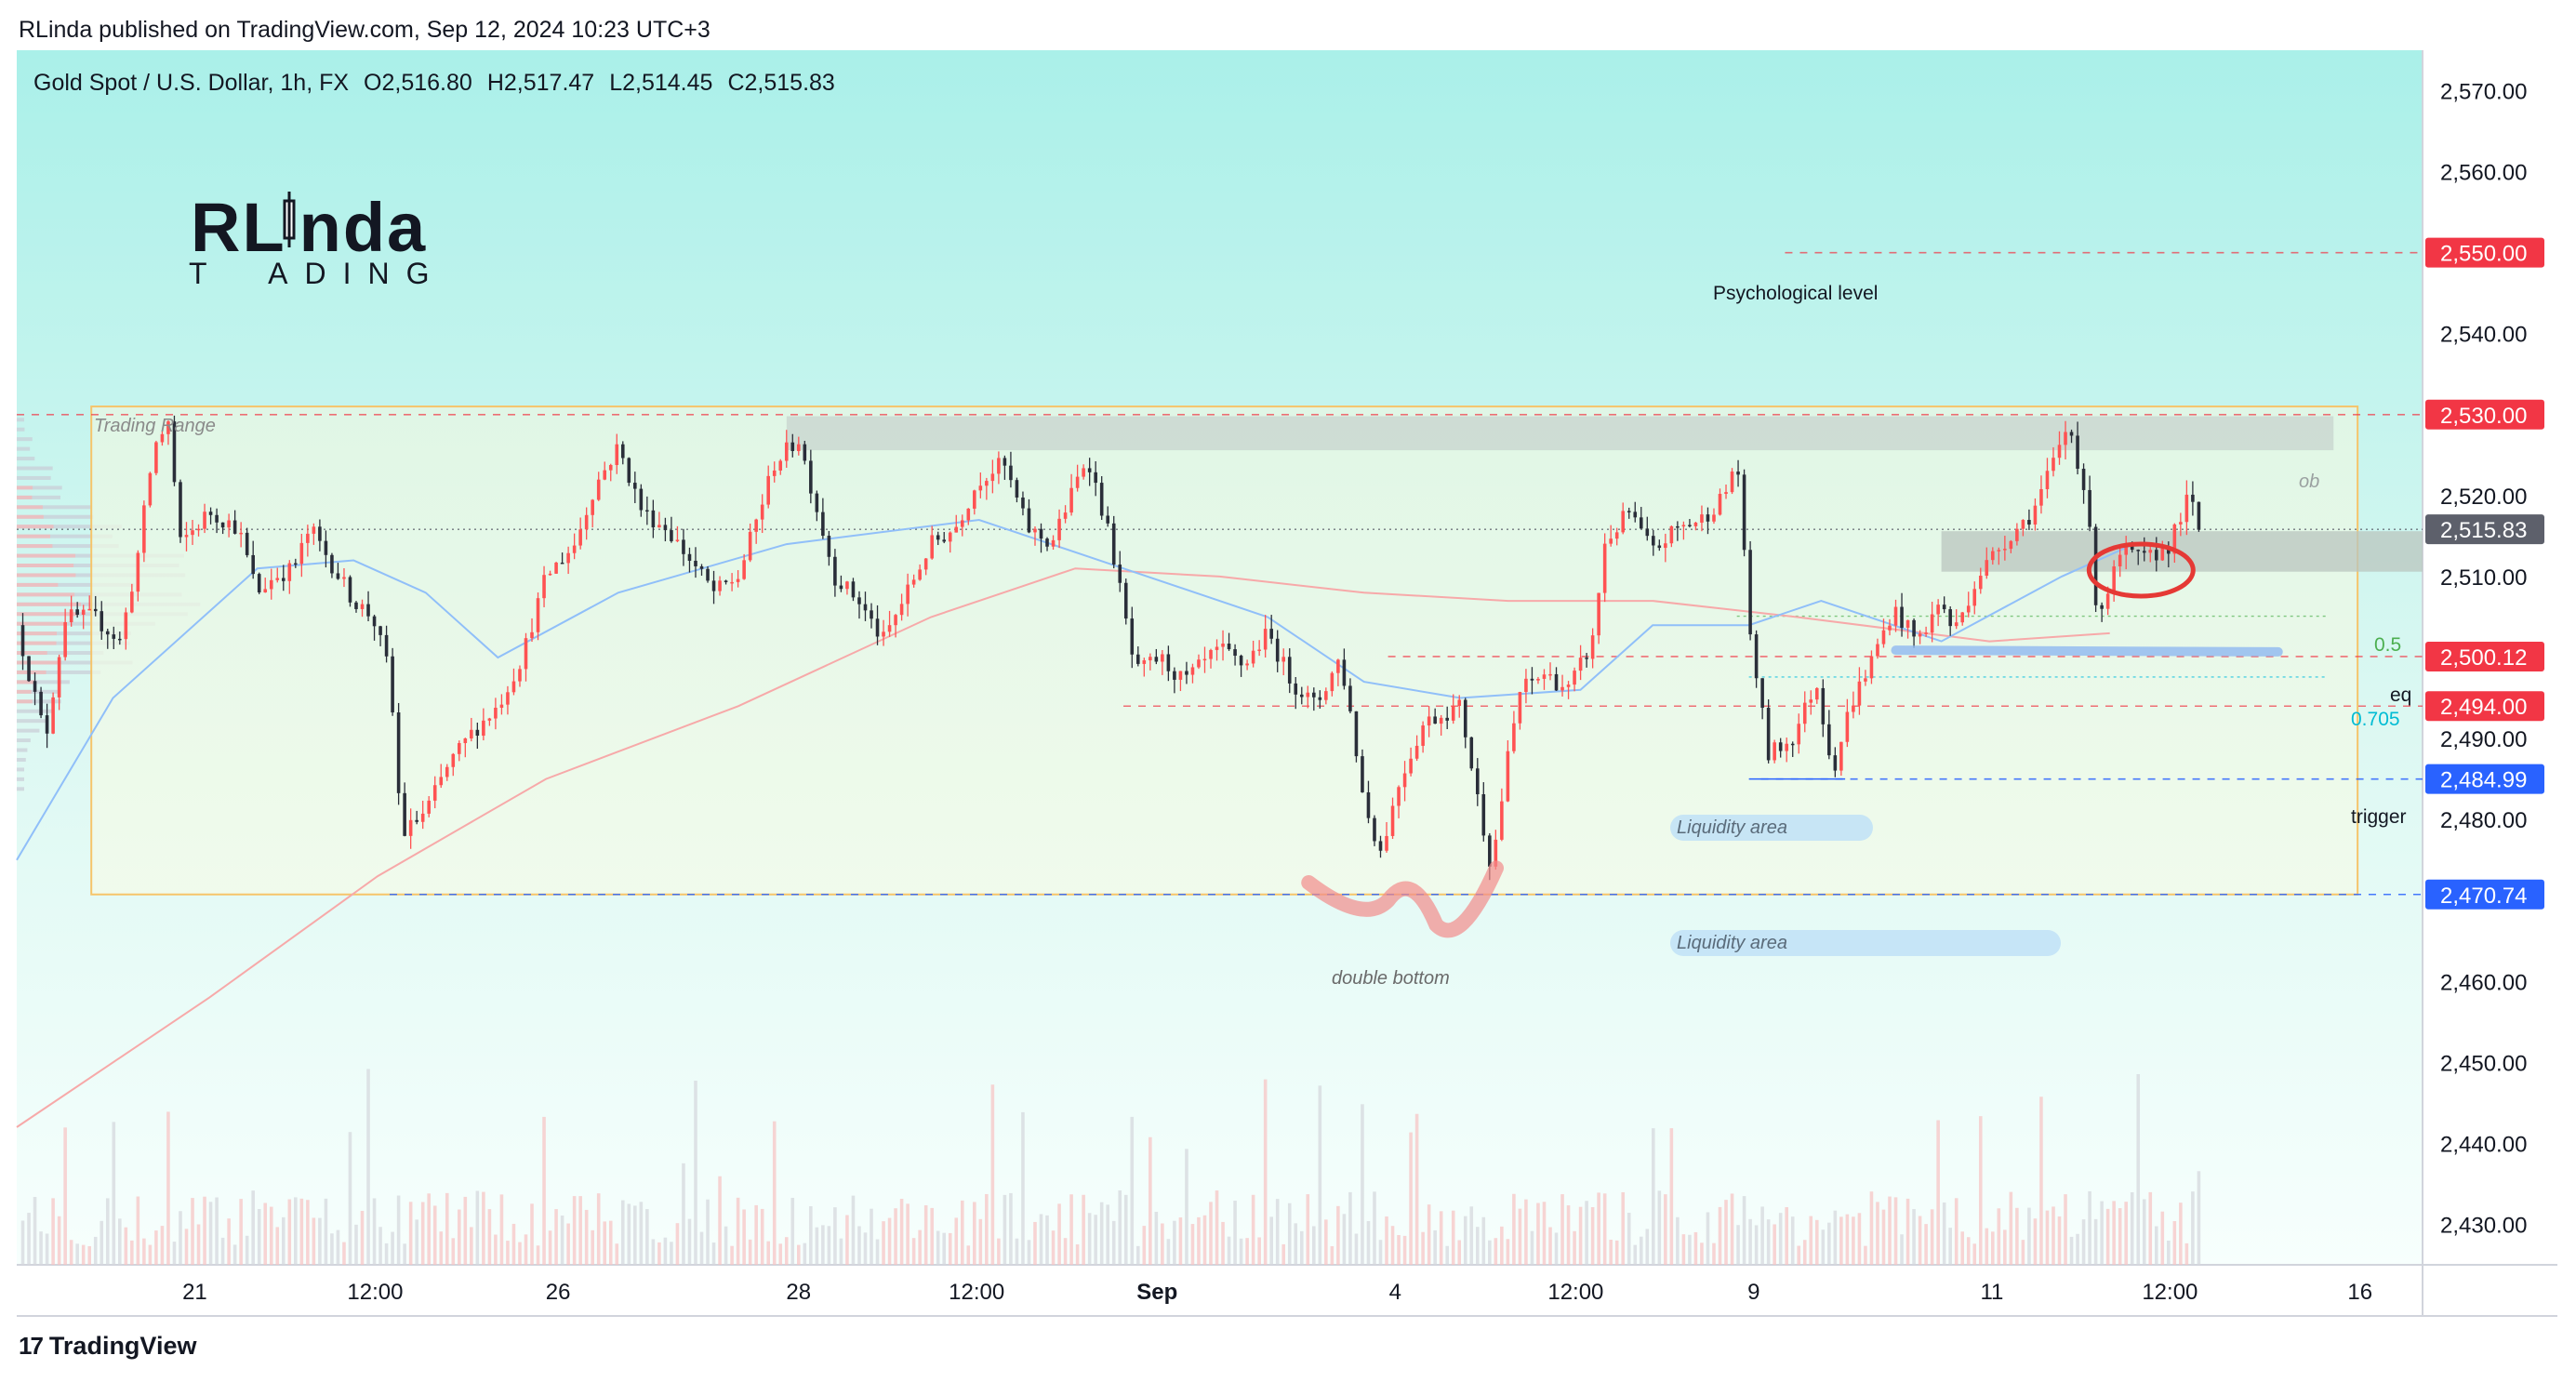 The image size is (2576, 1382). I want to click on tradingview-footer-logo: 17 TradingView, so click(107, 1347).